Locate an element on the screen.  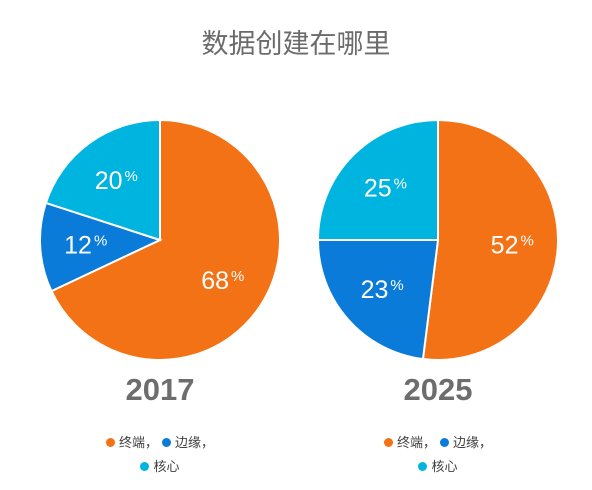
slice-label-2017-0: 68% is located at coordinates (222, 281).